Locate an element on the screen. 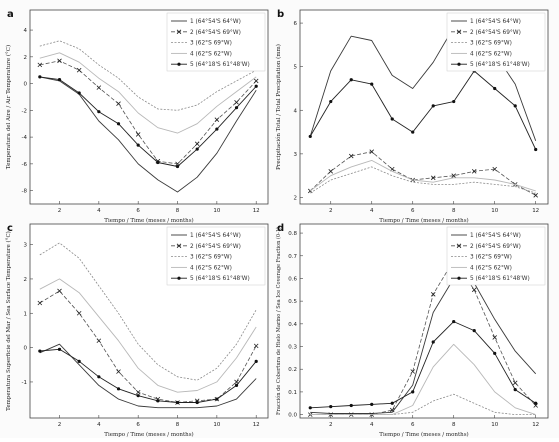 This screenshot has height=442, width=559. y-tick-label: -6 is located at coordinates (25, 165).